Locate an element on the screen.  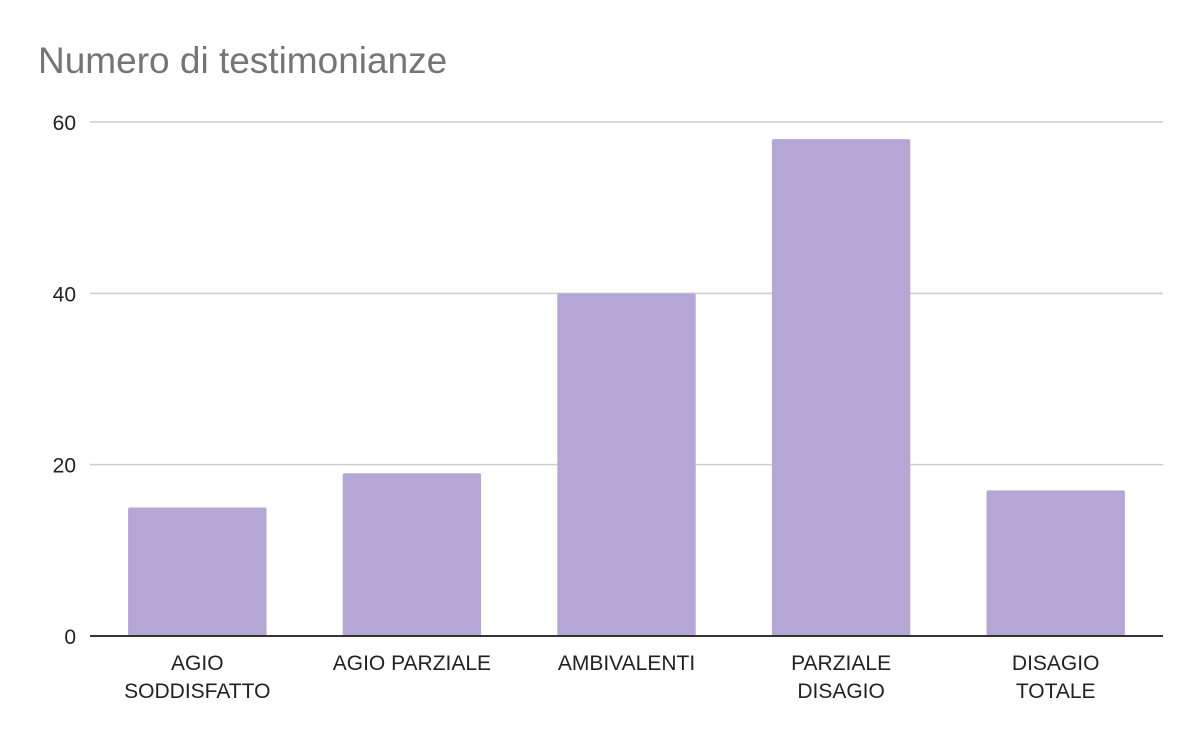
x-tick-label: DISAGIO TOTALE is located at coordinates (1056, 677).